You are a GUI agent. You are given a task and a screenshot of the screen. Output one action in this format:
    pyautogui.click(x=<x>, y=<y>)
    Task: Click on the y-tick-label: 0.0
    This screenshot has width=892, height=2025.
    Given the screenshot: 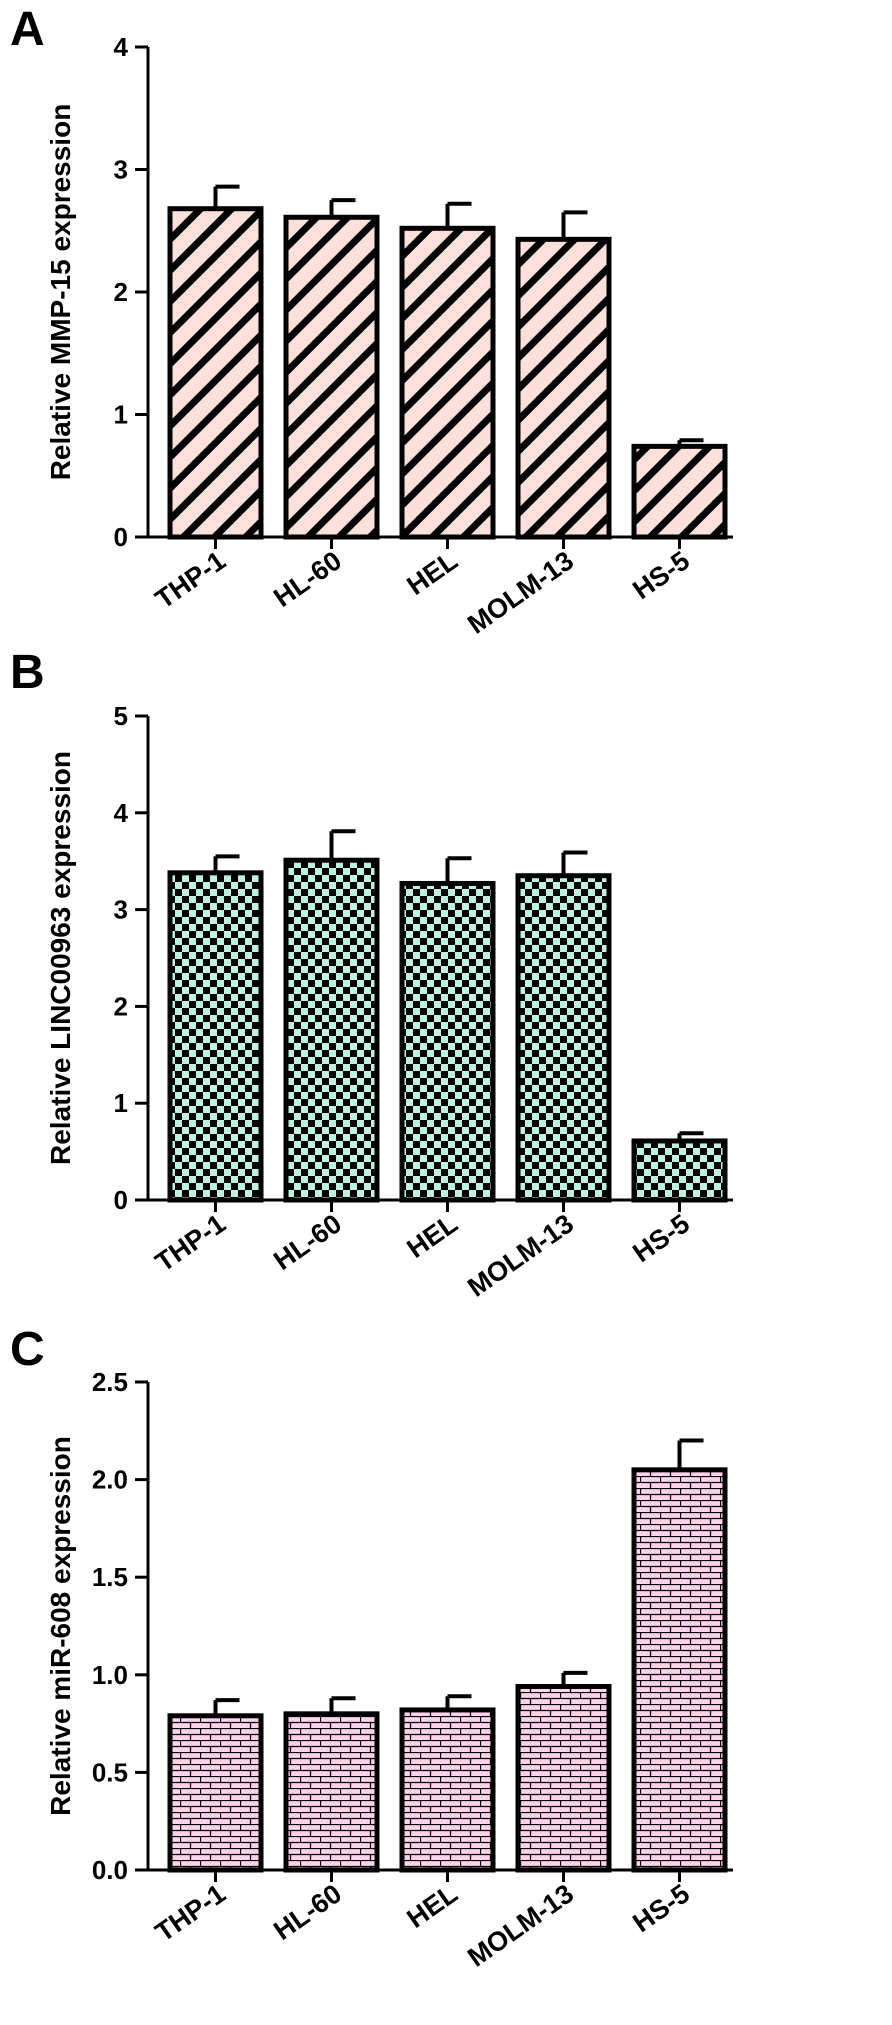 What is the action you would take?
    pyautogui.click(x=110, y=1870)
    